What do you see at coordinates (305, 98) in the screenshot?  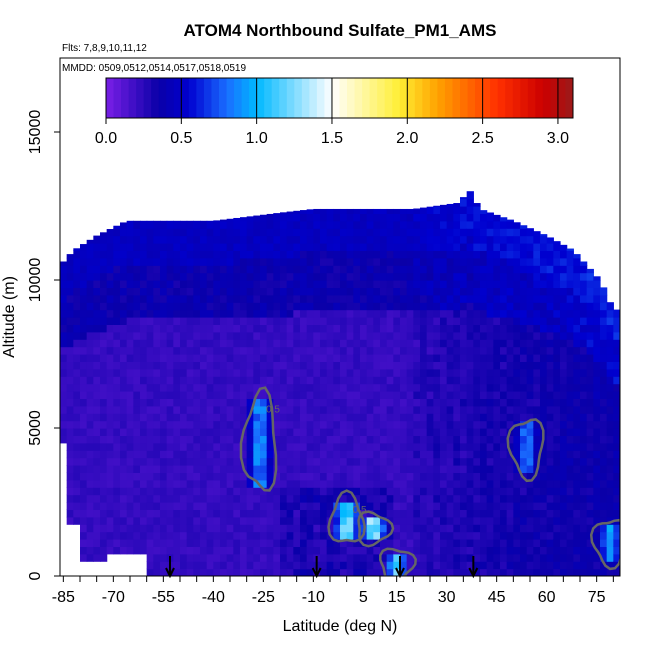 I see `colorbar-segment` at bounding box center [305, 98].